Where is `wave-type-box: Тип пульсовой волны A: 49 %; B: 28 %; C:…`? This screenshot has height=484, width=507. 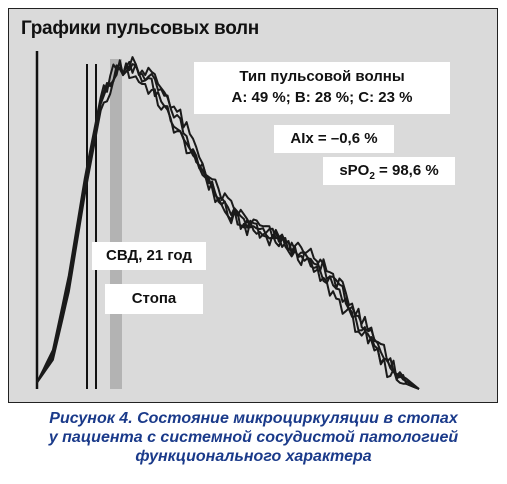 wave-type-box: Тип пульсовой волны A: 49 %; B: 28 %; C:… is located at coordinates (322, 88).